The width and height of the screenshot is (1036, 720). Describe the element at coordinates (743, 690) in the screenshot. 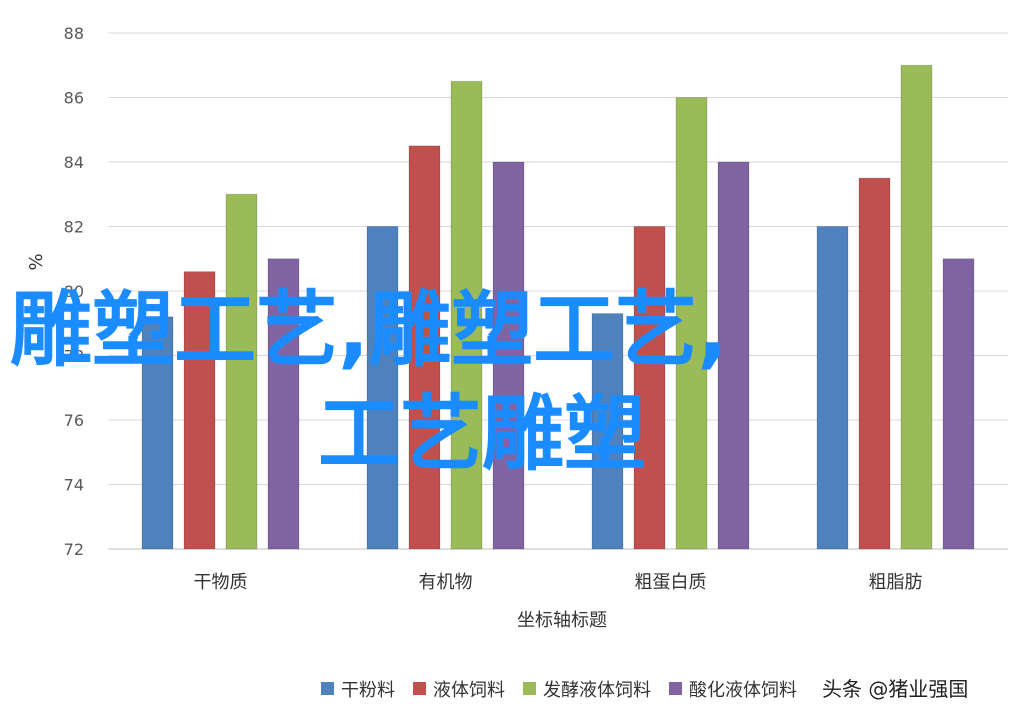

I see `legend-label: 酸化液体饲料` at that location.